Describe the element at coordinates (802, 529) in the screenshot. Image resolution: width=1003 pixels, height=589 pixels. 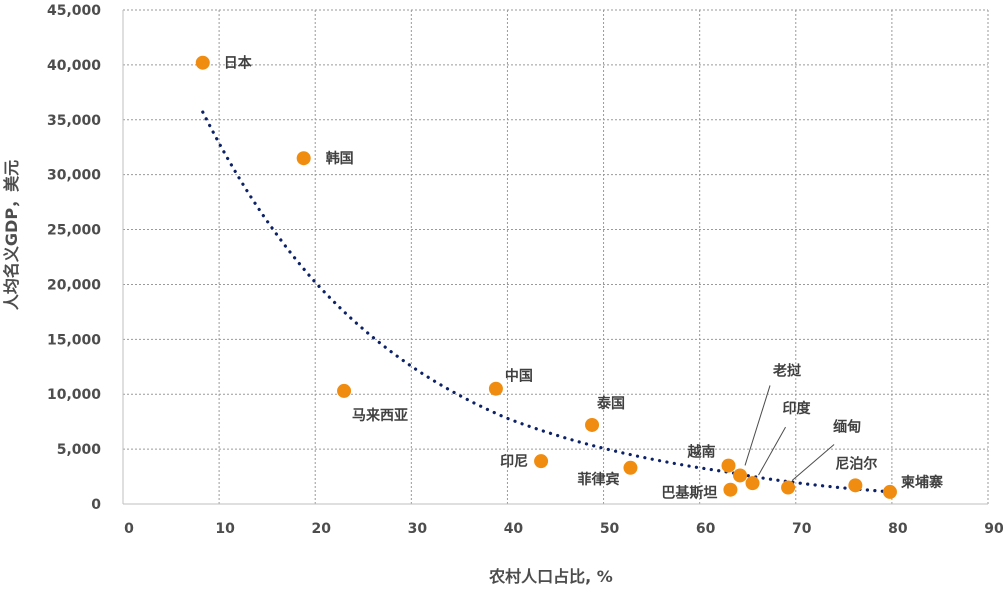
I see `x-tick-label: 70` at that location.